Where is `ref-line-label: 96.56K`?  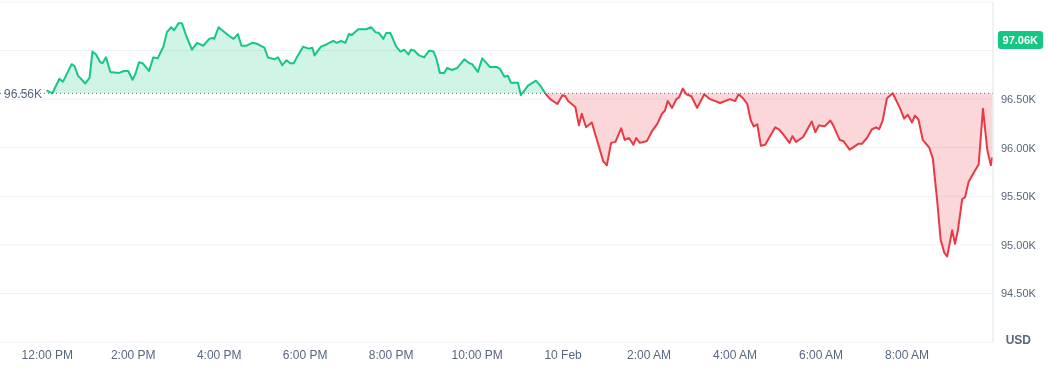
ref-line-label: 96.56K is located at coordinates (23, 93).